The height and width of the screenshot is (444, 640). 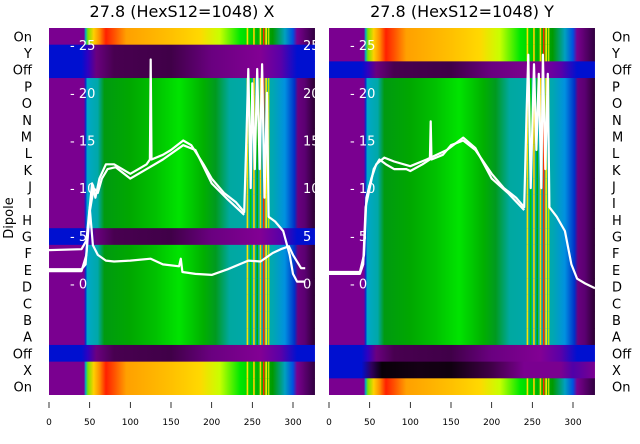 I want to click on row-label: D, so click(x=27, y=288).